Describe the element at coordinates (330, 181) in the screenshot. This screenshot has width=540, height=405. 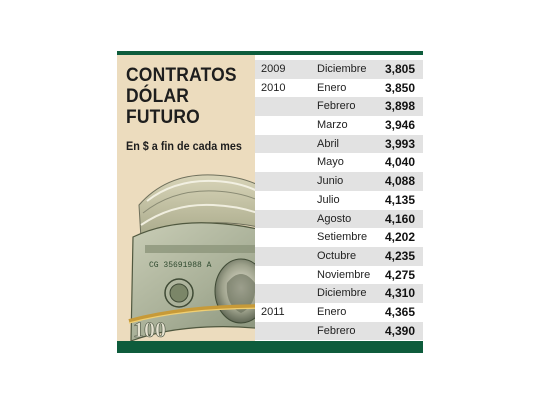
I see `row-month: Junio` at that location.